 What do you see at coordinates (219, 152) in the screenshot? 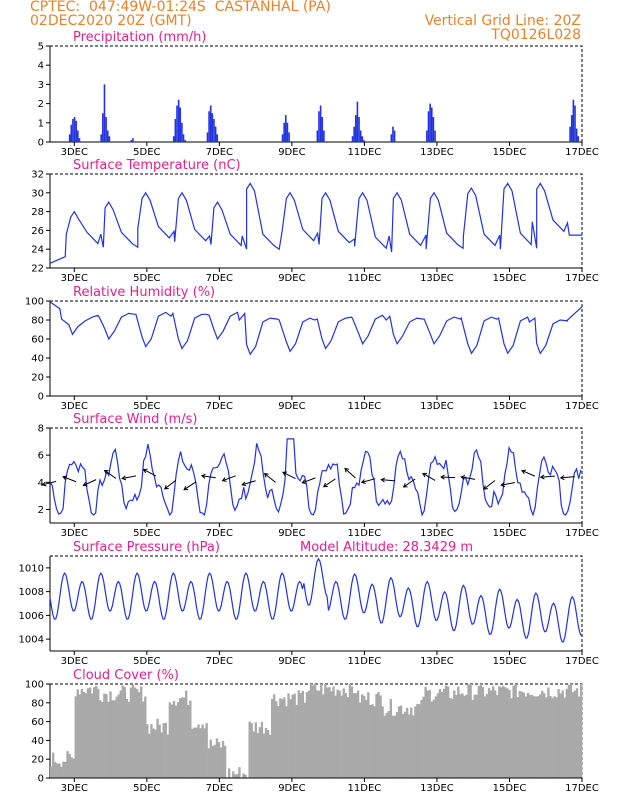
I see `x-tick-label-0: 7DEC` at bounding box center [219, 152].